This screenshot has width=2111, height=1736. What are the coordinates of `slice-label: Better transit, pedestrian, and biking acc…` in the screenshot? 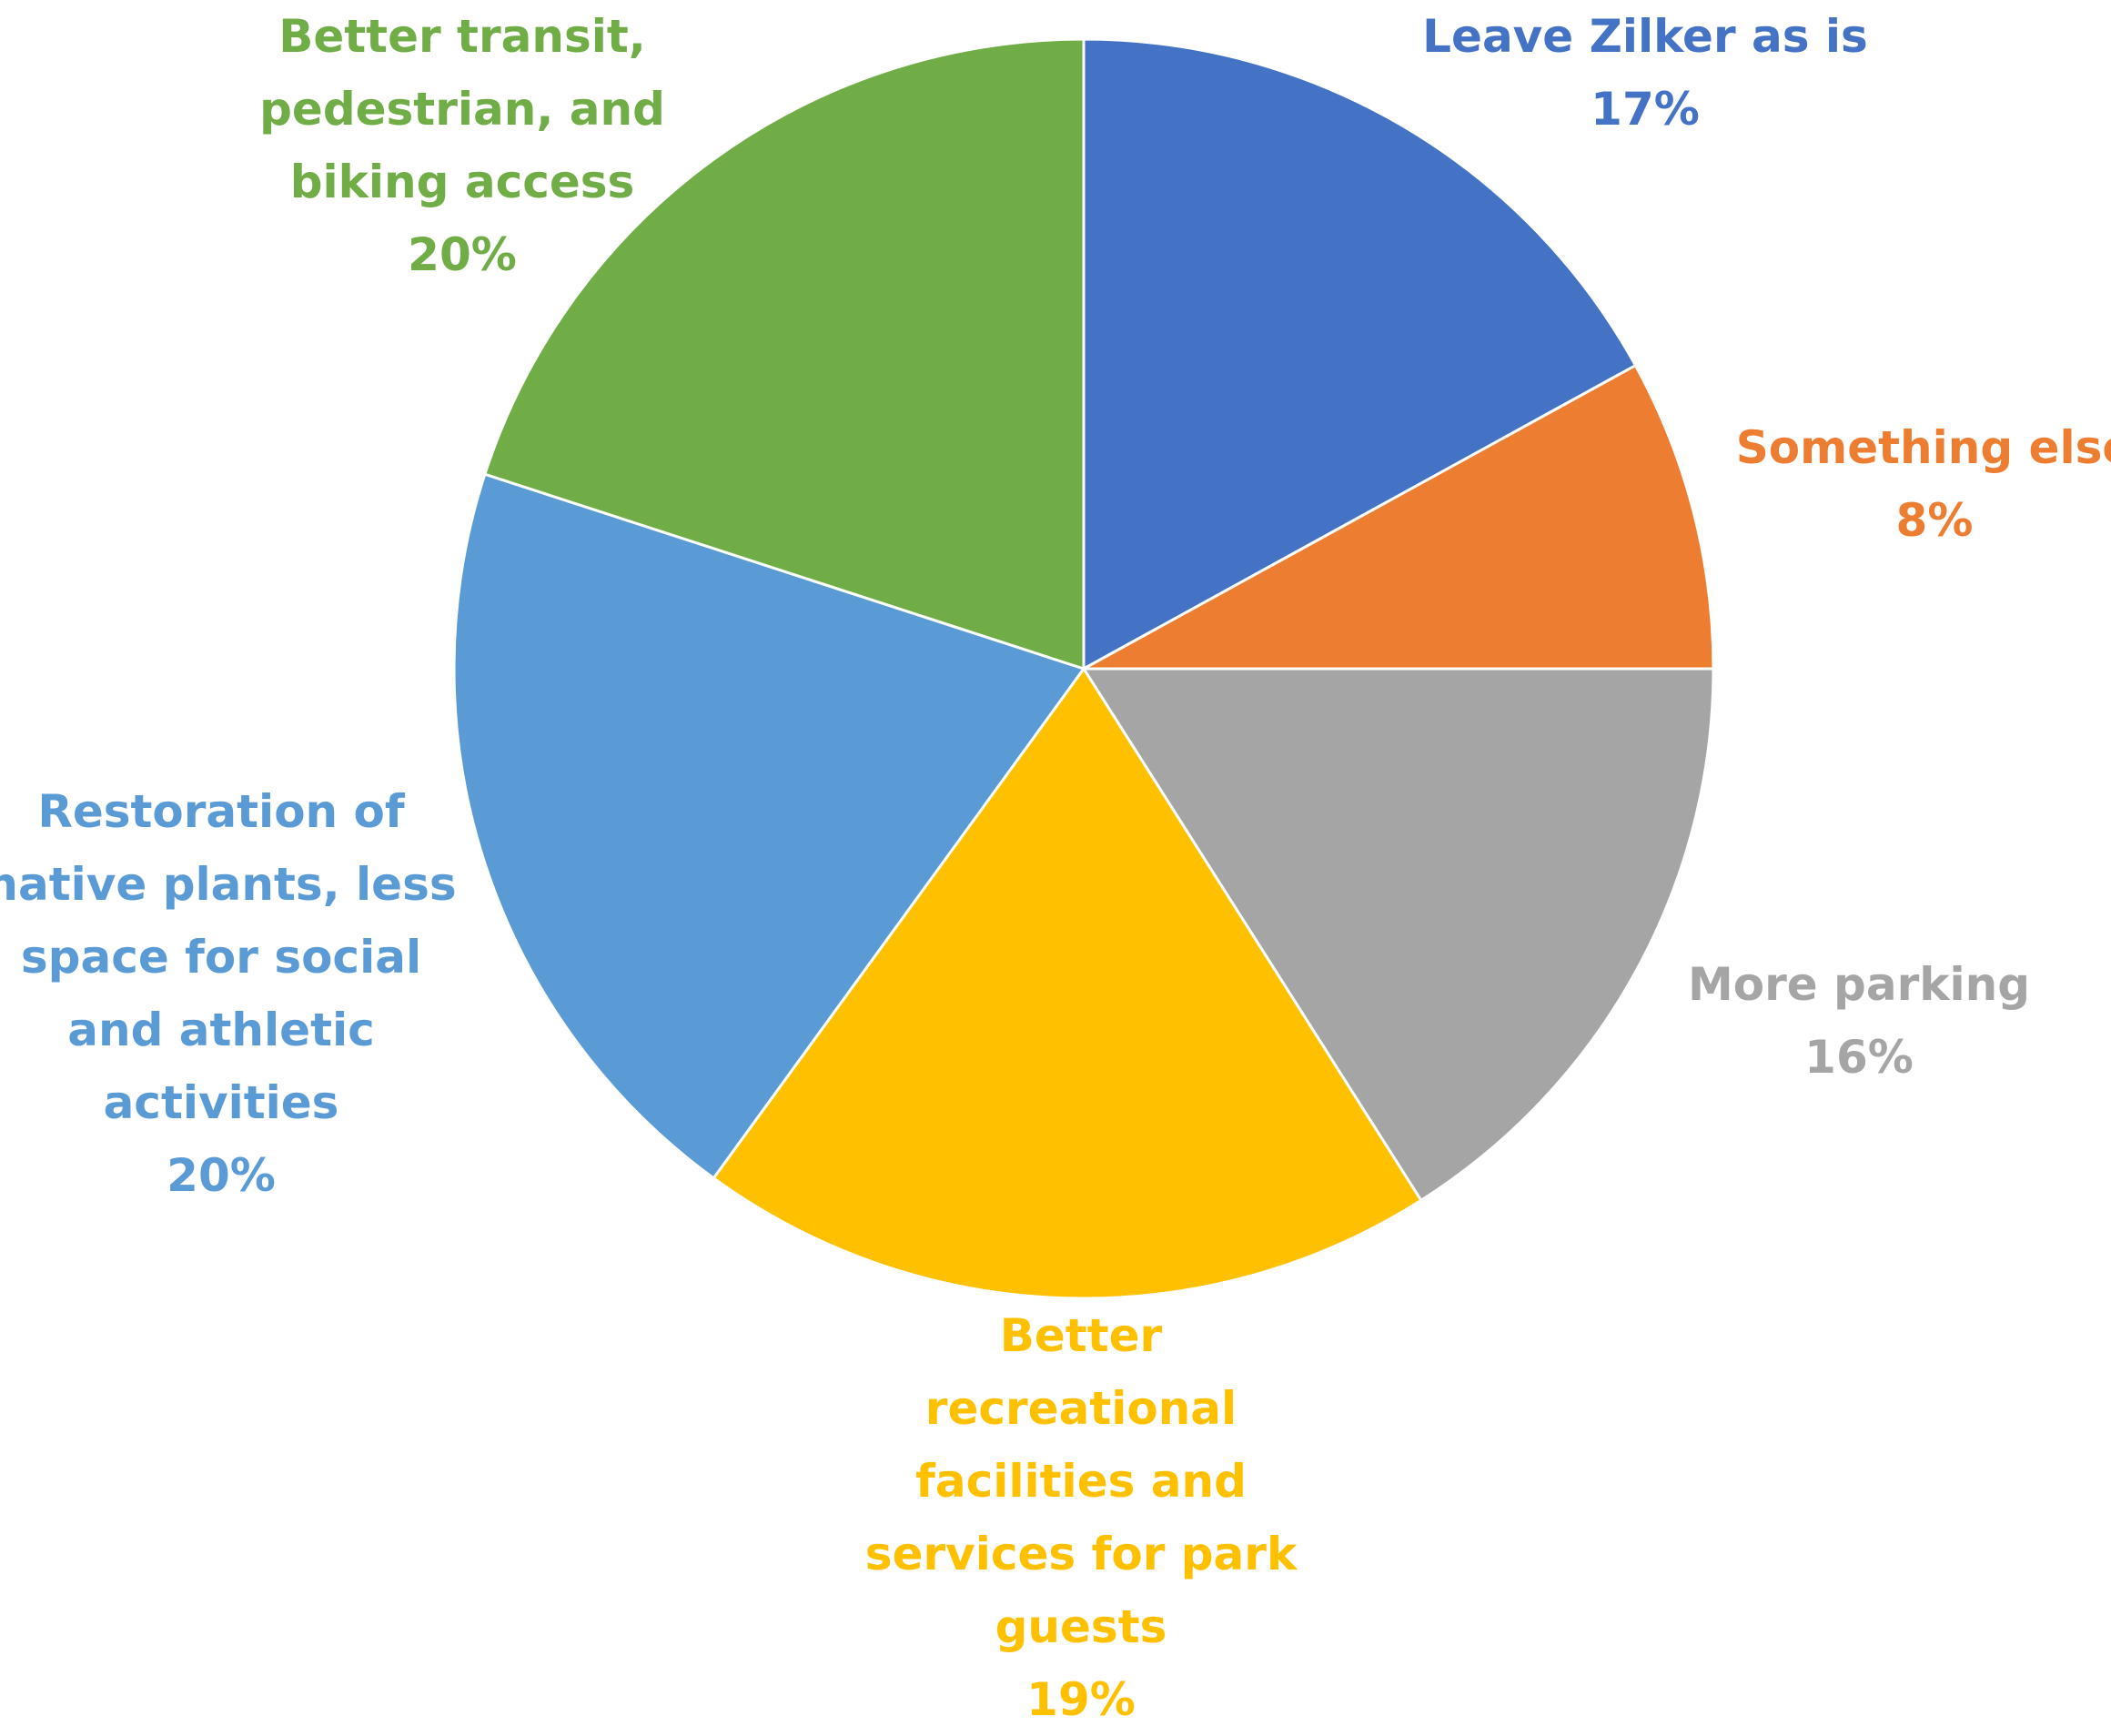 It's located at (462, 146).